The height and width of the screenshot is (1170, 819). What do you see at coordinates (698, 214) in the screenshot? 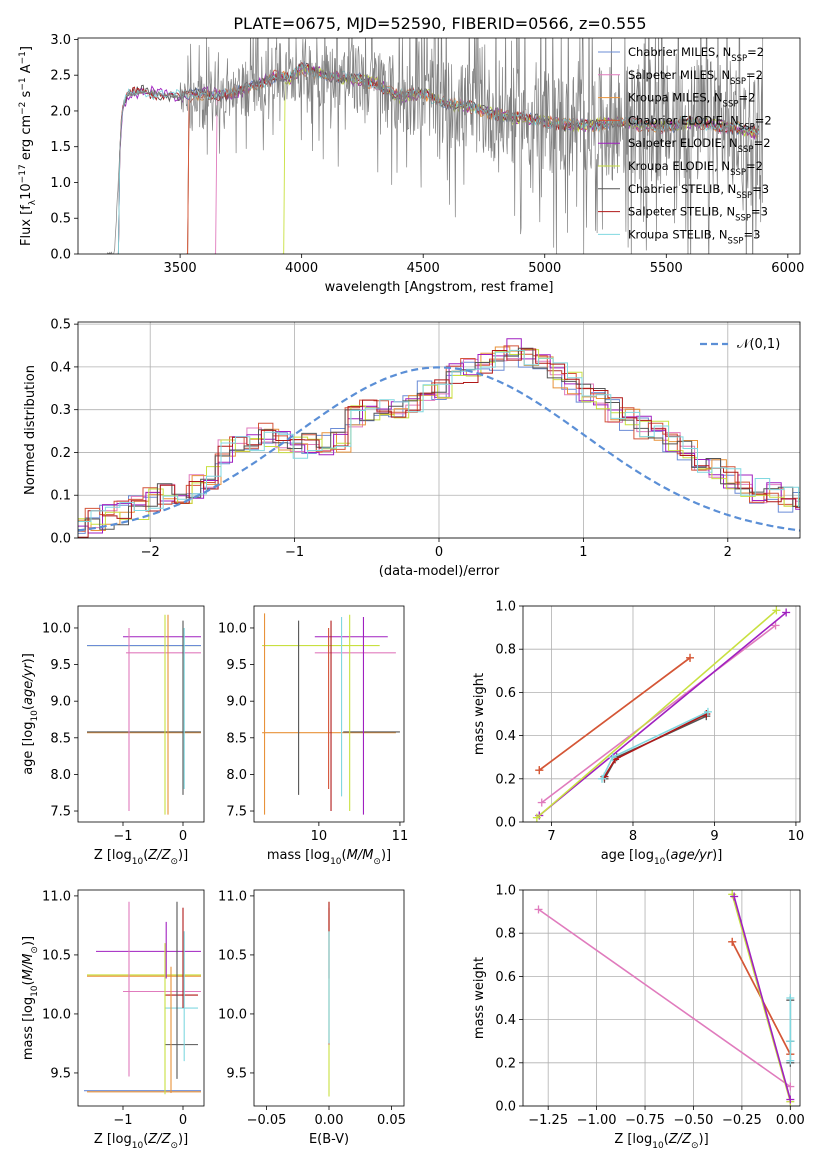
I see `legend-entry: Salpeter STELIB, NSSP=3` at bounding box center [698, 214].